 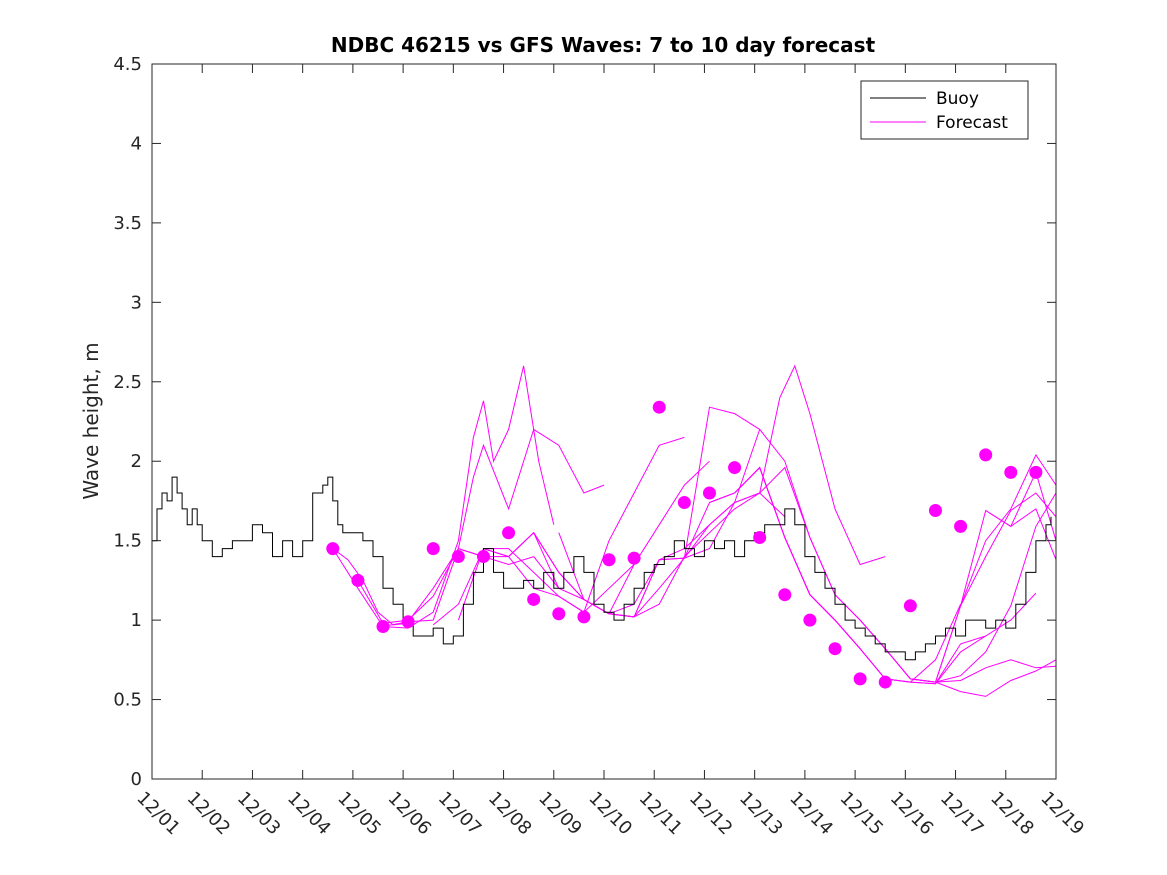 I want to click on x-tick-label: 12/03, so click(x=259, y=814).